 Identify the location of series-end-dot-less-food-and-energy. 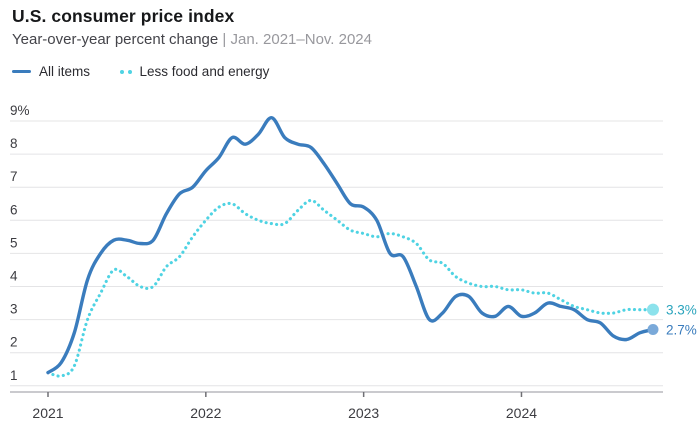
(652, 309).